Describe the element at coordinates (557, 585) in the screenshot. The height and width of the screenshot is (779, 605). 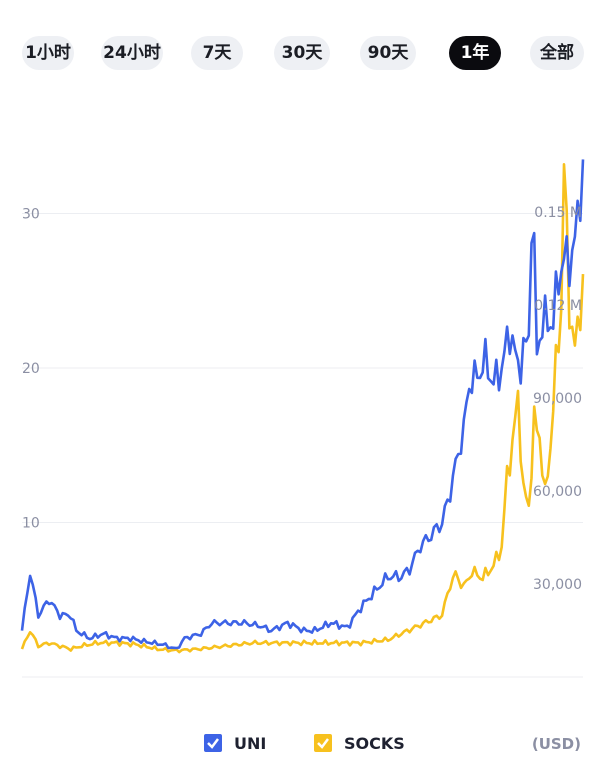
I see `right-axis-tick-0: 30,000` at that location.